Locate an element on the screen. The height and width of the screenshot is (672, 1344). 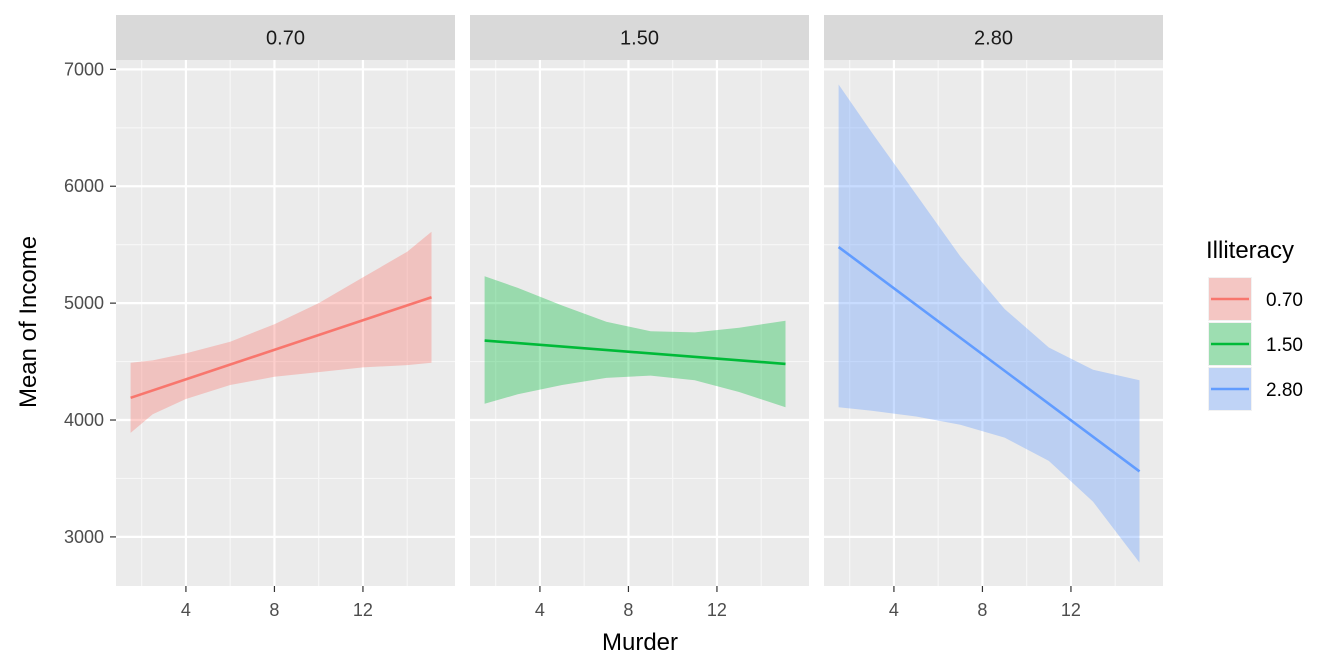
y-tick-label: 5000 is located at coordinates (84, 303).